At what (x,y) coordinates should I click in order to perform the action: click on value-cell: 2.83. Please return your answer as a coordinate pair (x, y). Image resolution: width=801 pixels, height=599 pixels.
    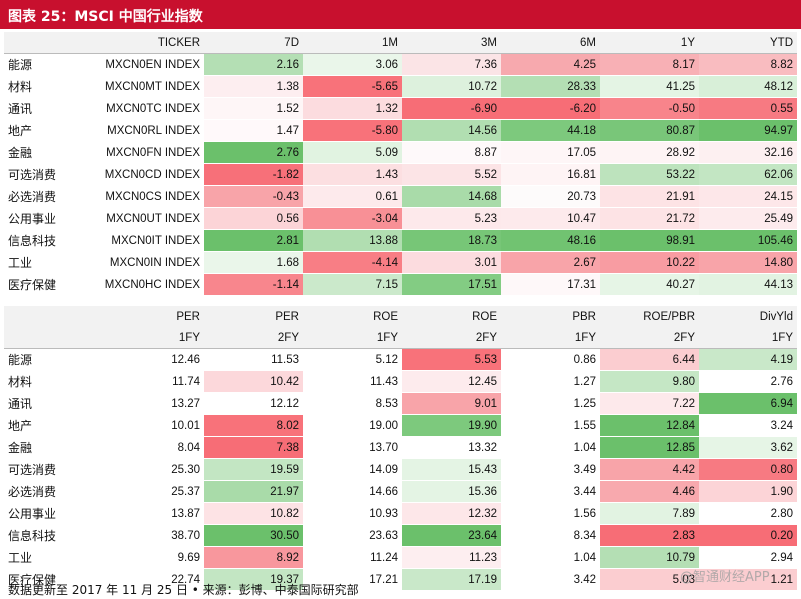
    Looking at the image, I should click on (649, 535).